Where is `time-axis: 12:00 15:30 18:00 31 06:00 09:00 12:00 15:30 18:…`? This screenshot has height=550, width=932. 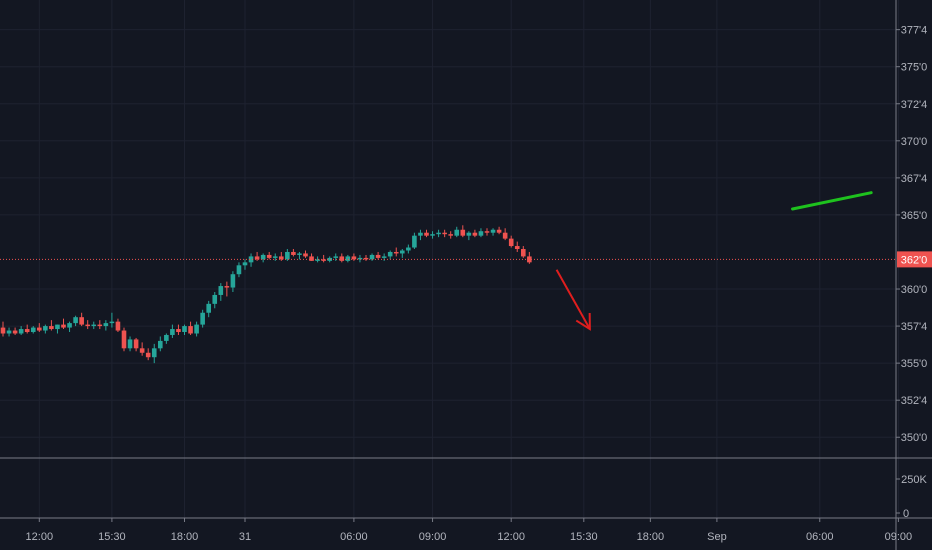 time-axis: 12:00 15:30 18:00 31 06:00 09:00 12:00 15:30 18:… is located at coordinates (469, 530).